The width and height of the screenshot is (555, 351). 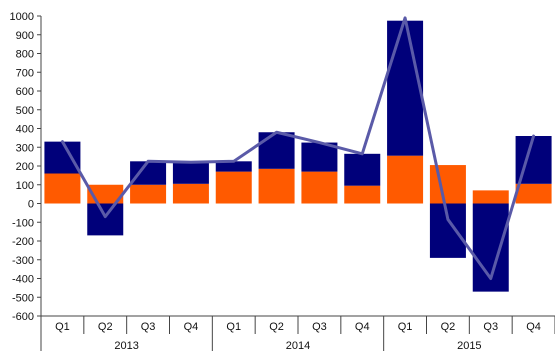 What do you see at coordinates (62, 327) in the screenshot?
I see `x-category-label-1: Q1` at bounding box center [62, 327].